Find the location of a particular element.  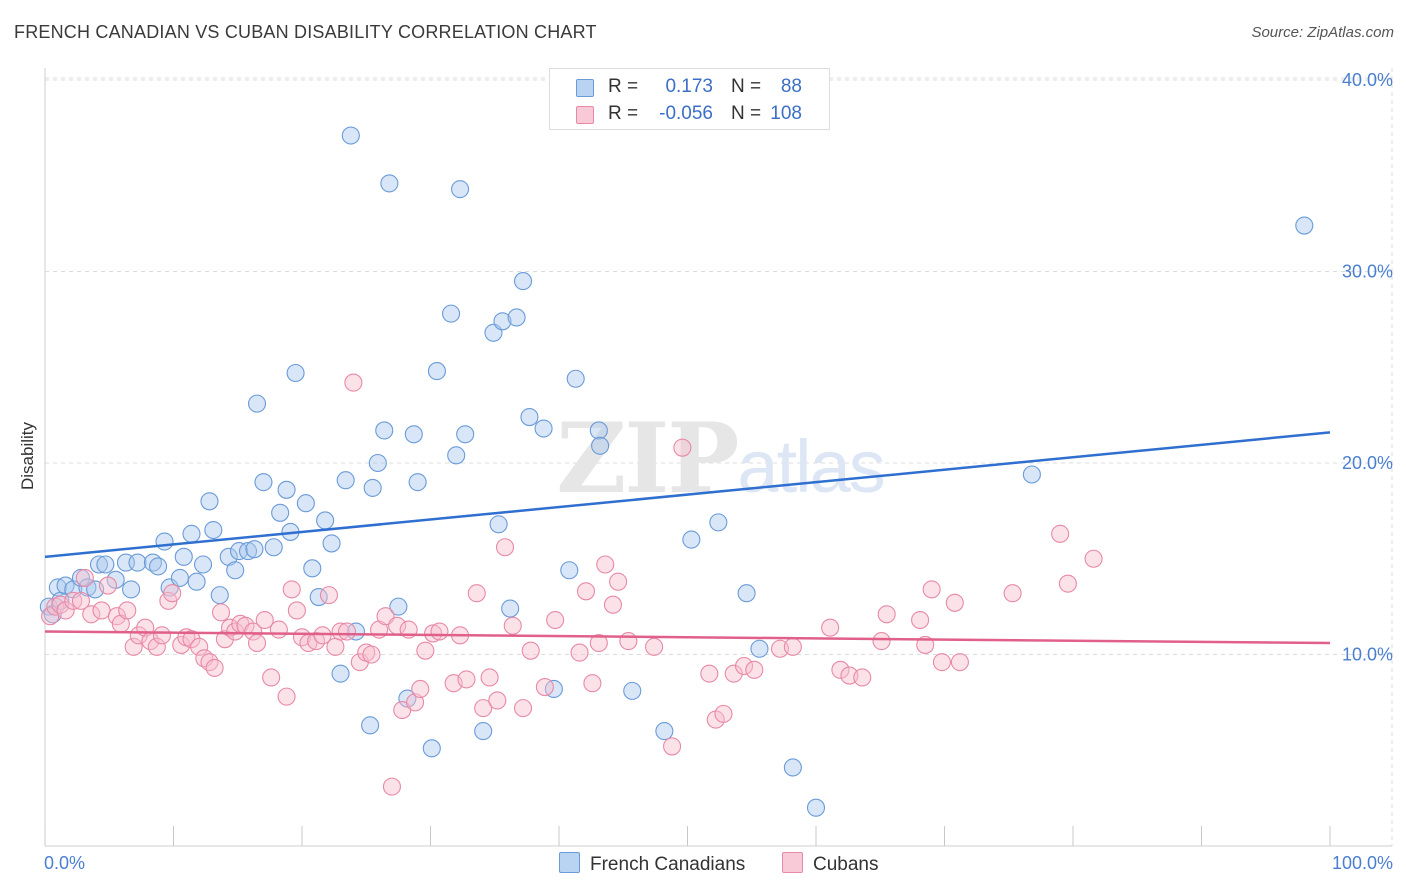

legend-row-cubans: R = -0.056 N = 108 is located at coordinates (689, 115).